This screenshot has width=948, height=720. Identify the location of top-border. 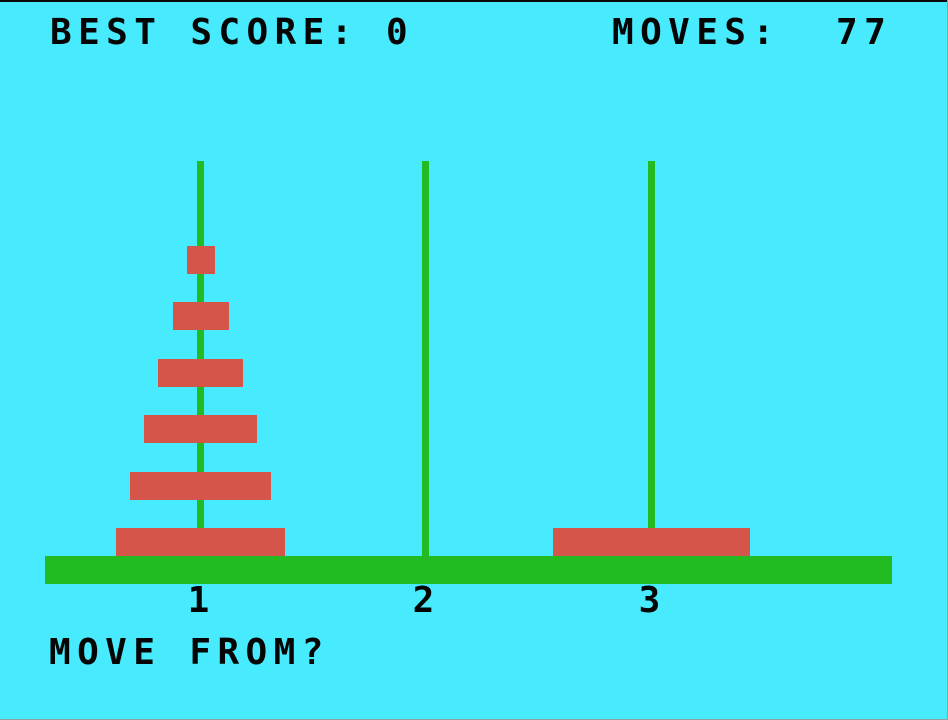
(473, 1).